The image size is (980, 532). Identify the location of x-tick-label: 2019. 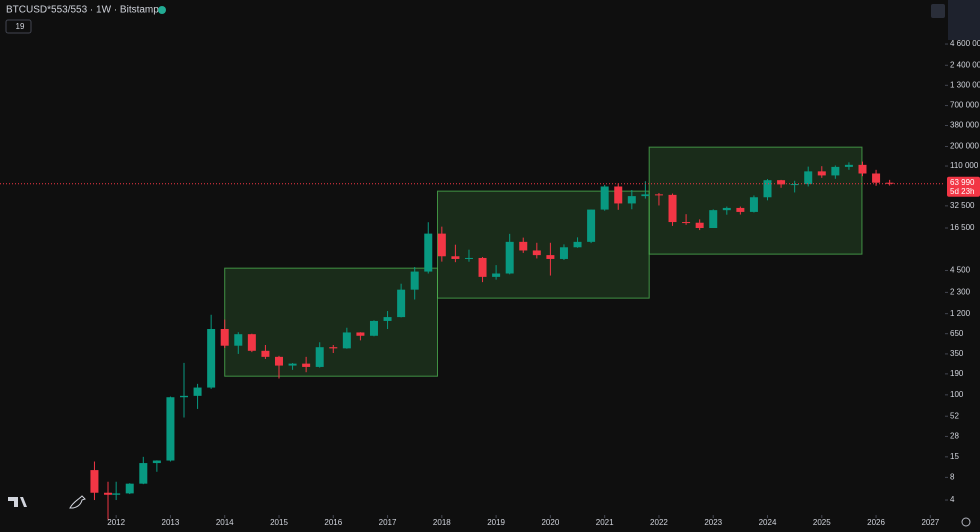
(496, 522).